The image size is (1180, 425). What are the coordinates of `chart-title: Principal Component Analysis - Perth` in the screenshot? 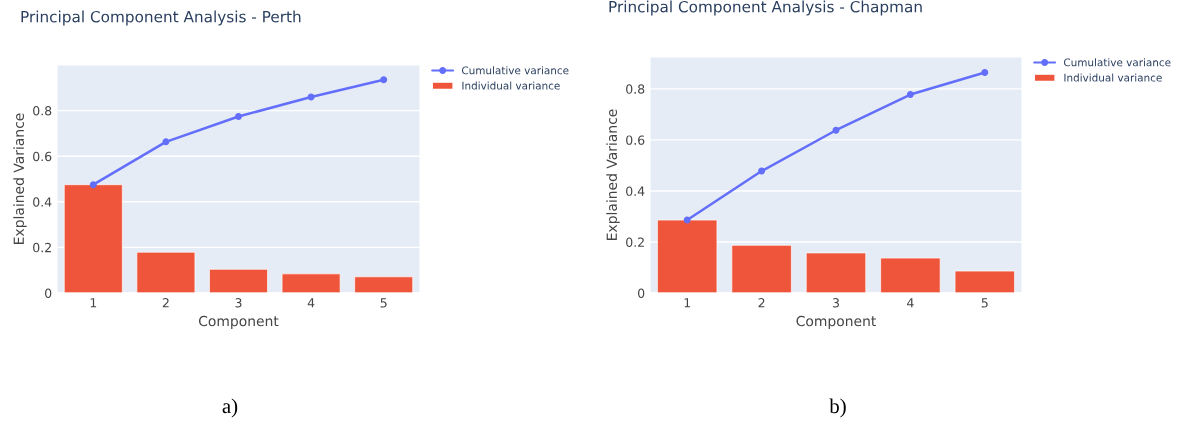 It's located at (161, 18).